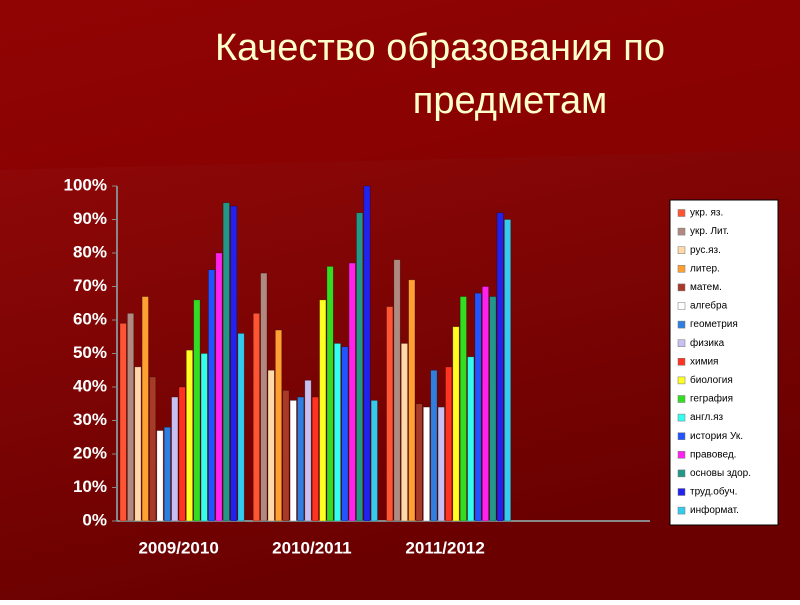 The width and height of the screenshot is (800, 605). What do you see at coordinates (90, 452) in the screenshot?
I see `y-tick-label: 20%` at bounding box center [90, 452].